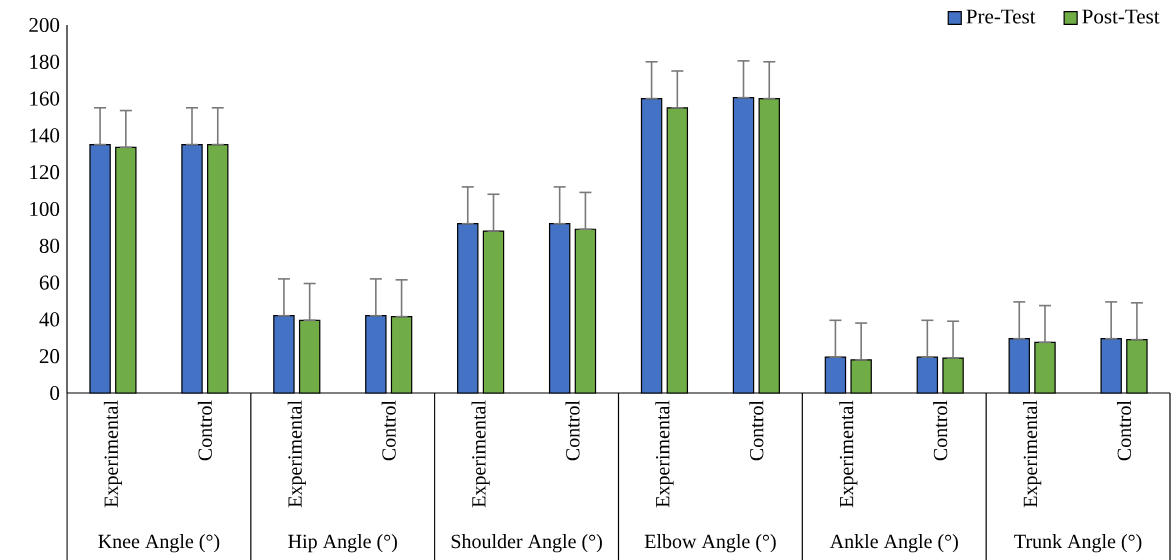  I want to click on text: Hip Angle (°), so click(342, 543).